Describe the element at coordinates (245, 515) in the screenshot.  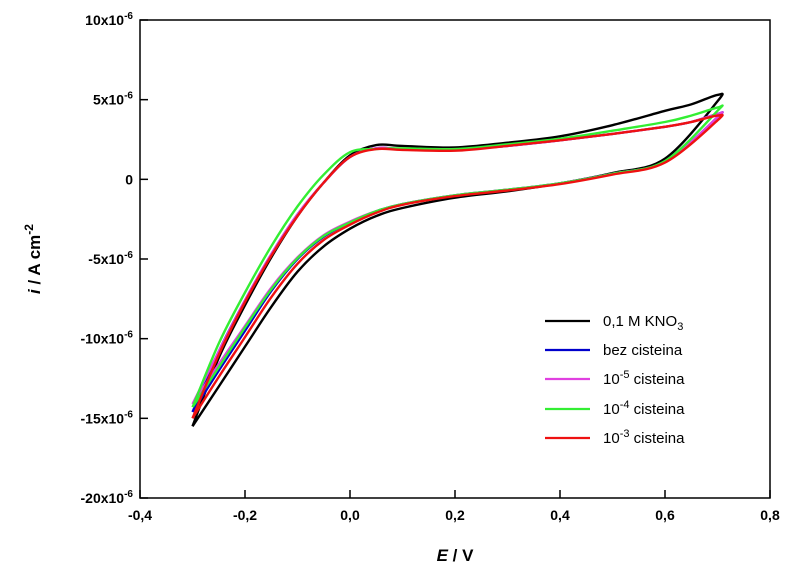
I see `x-tick-label-1: -0,2` at that location.